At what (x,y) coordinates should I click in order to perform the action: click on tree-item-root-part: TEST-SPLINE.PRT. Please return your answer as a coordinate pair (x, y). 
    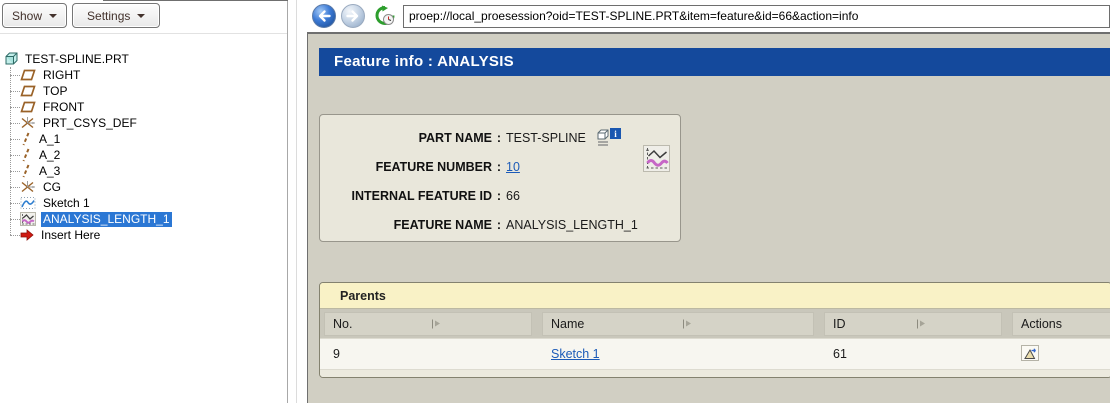
    Looking at the image, I should click on (143, 59).